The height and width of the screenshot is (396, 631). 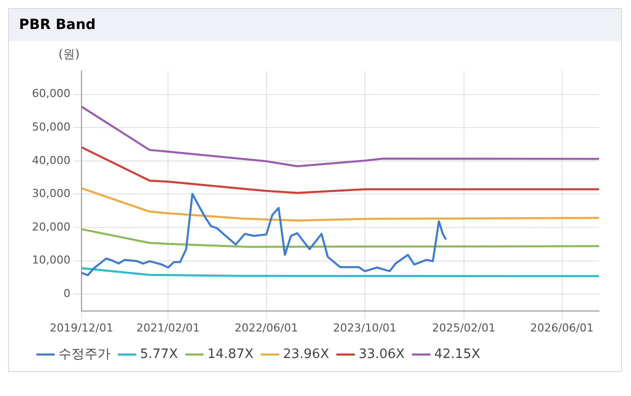 I want to click on chart-title: PBR Band, so click(x=315, y=25).